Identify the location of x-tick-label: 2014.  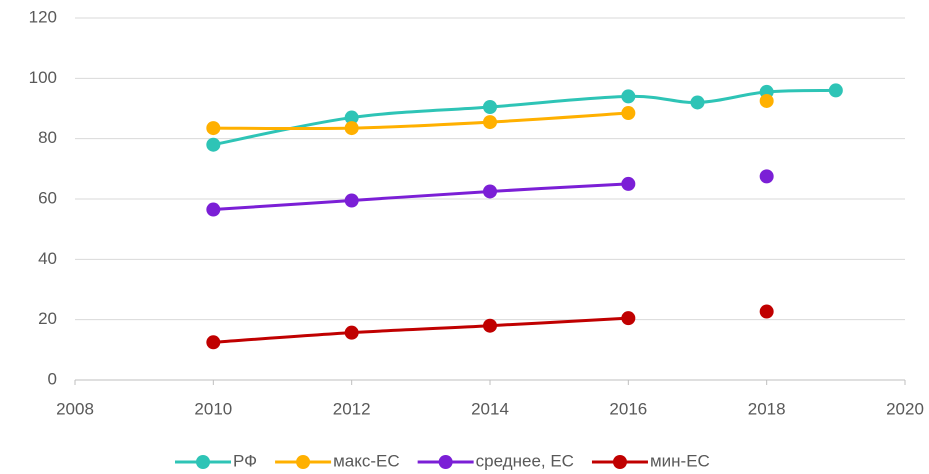
(490, 408).